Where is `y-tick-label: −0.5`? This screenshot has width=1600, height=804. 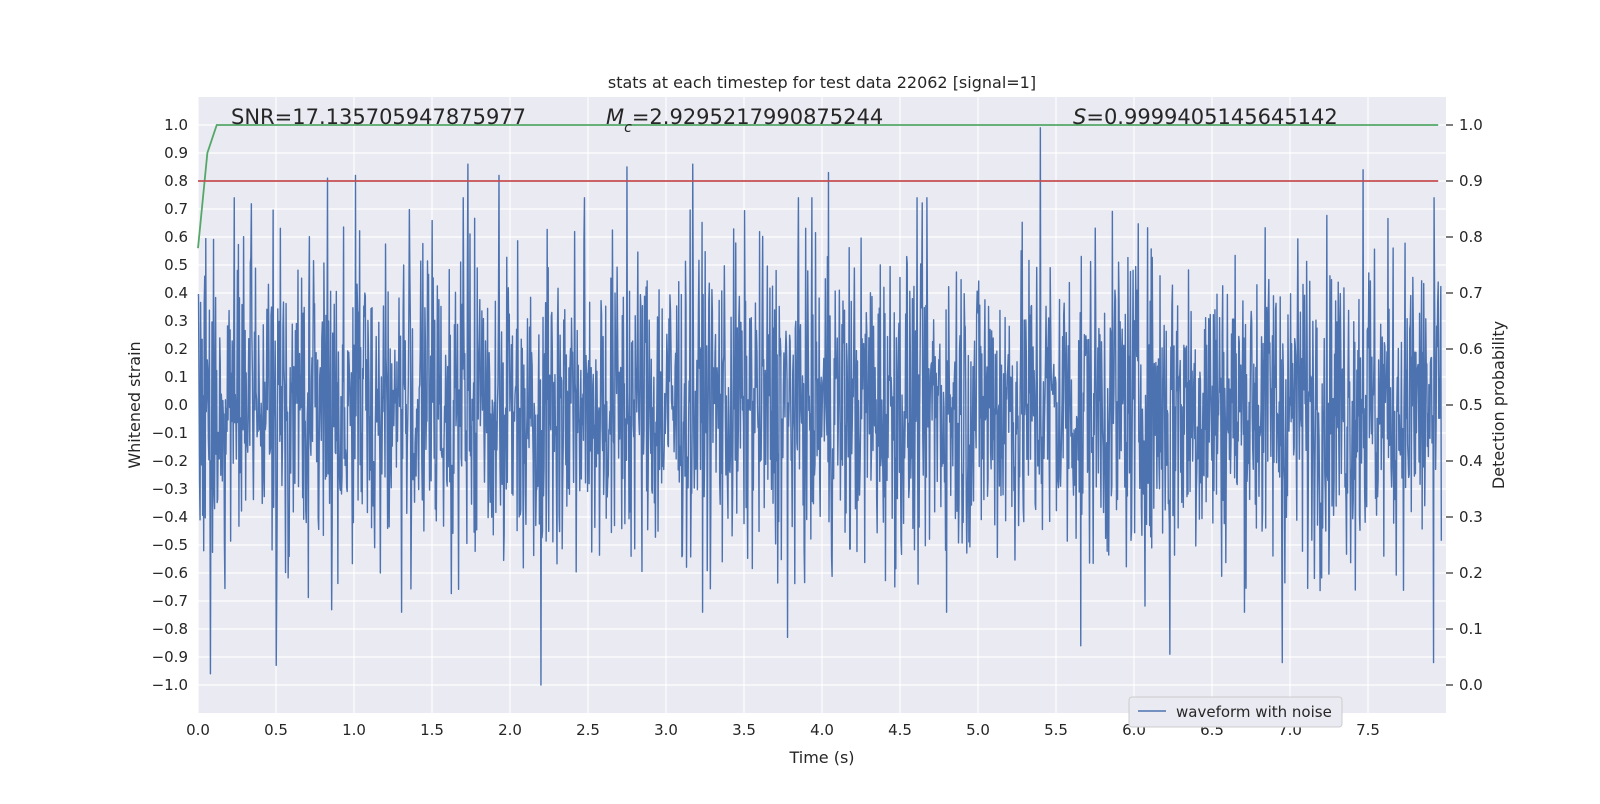
y-tick-label: −0.5 is located at coordinates (170, 545).